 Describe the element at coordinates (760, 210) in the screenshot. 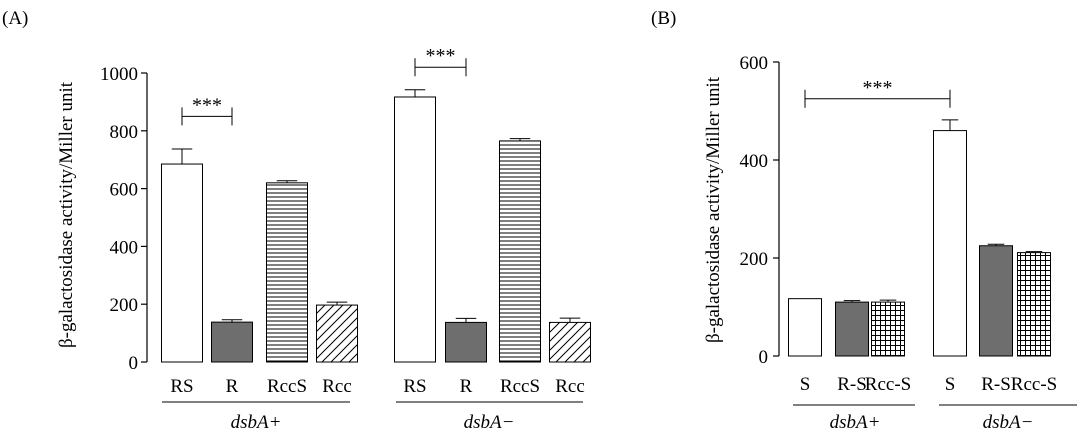

I see `panel-b-y-axis: 0 200 400 600` at that location.